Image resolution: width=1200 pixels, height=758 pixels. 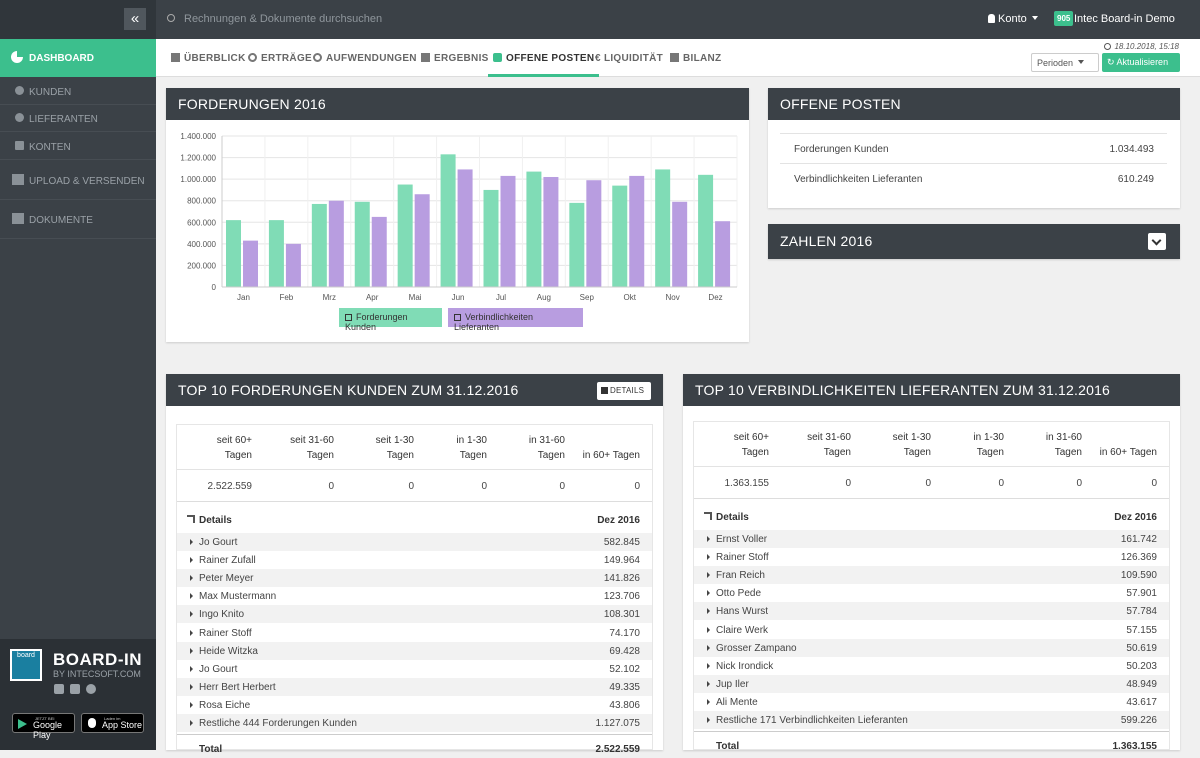 What do you see at coordinates (708, 593) in the screenshot?
I see `caret-right-icon` at bounding box center [708, 593].